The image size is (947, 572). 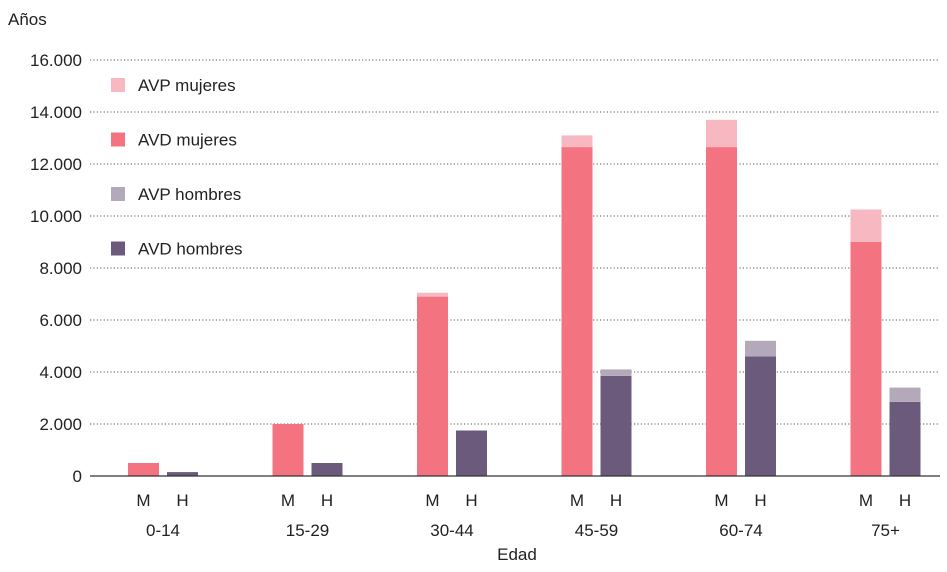 I want to click on y-tick-label: 14.000, so click(x=56, y=112).